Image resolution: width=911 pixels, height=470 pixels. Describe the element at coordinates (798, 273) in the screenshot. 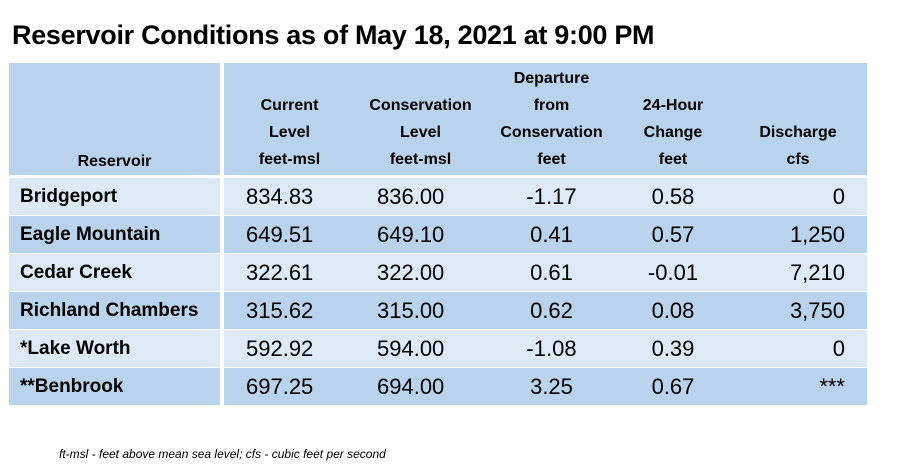

I see `discharge: 7,210` at that location.